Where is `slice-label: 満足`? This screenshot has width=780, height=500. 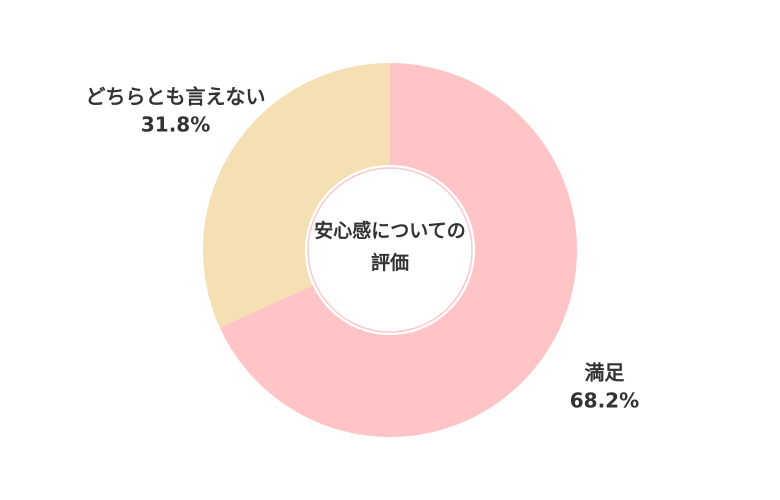
slice-label: 満足 is located at coordinates (604, 372).